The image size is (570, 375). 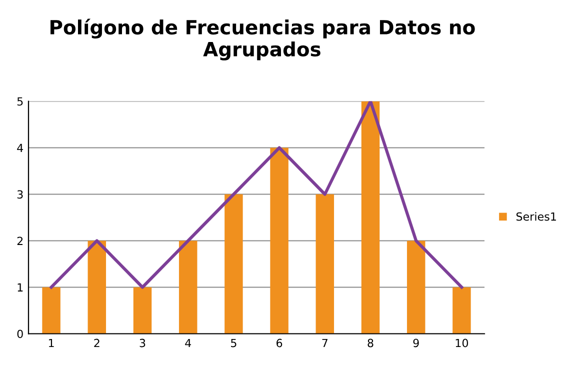 What do you see at coordinates (20, 240) in the screenshot?
I see `y-tick-label: 2` at bounding box center [20, 240].